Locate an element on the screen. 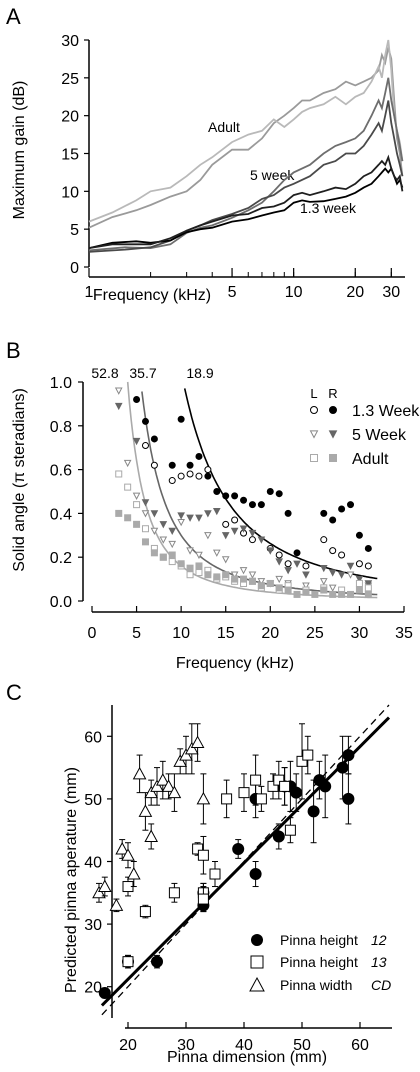 The height and width of the screenshot is (1072, 420). panel-c-y-tick-label: 50 is located at coordinates (93, 800).